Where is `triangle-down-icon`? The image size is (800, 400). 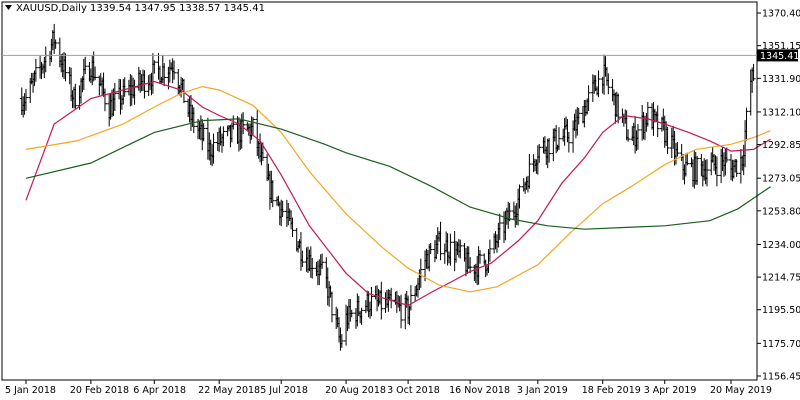
triangle-down-icon is located at coordinates (8, 7).